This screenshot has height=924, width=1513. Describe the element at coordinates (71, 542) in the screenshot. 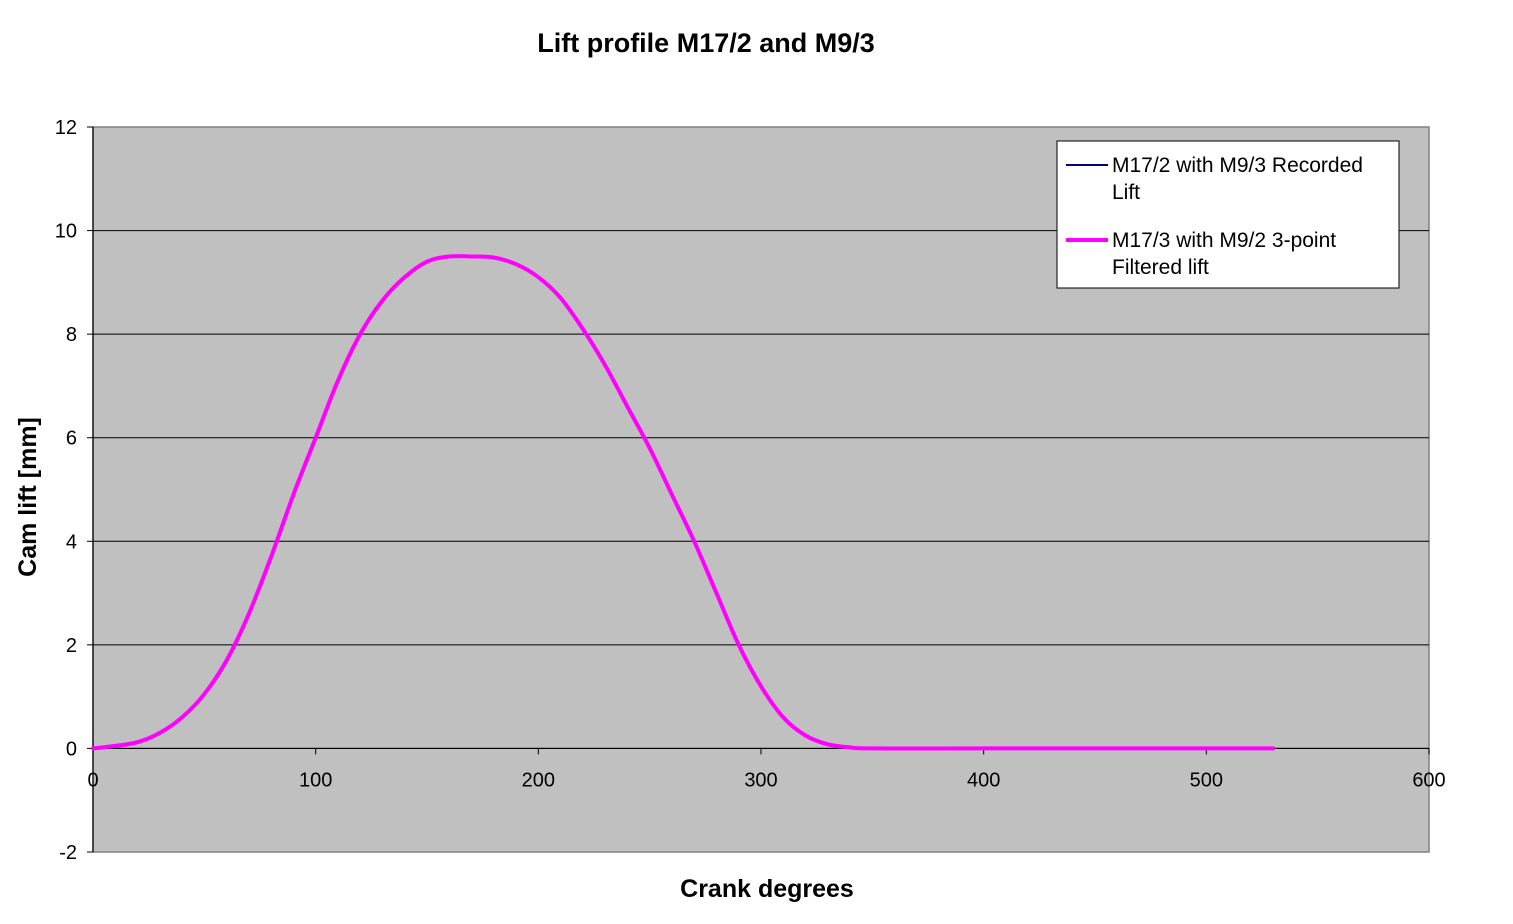

I see `y-tick-label: 4` at that location.